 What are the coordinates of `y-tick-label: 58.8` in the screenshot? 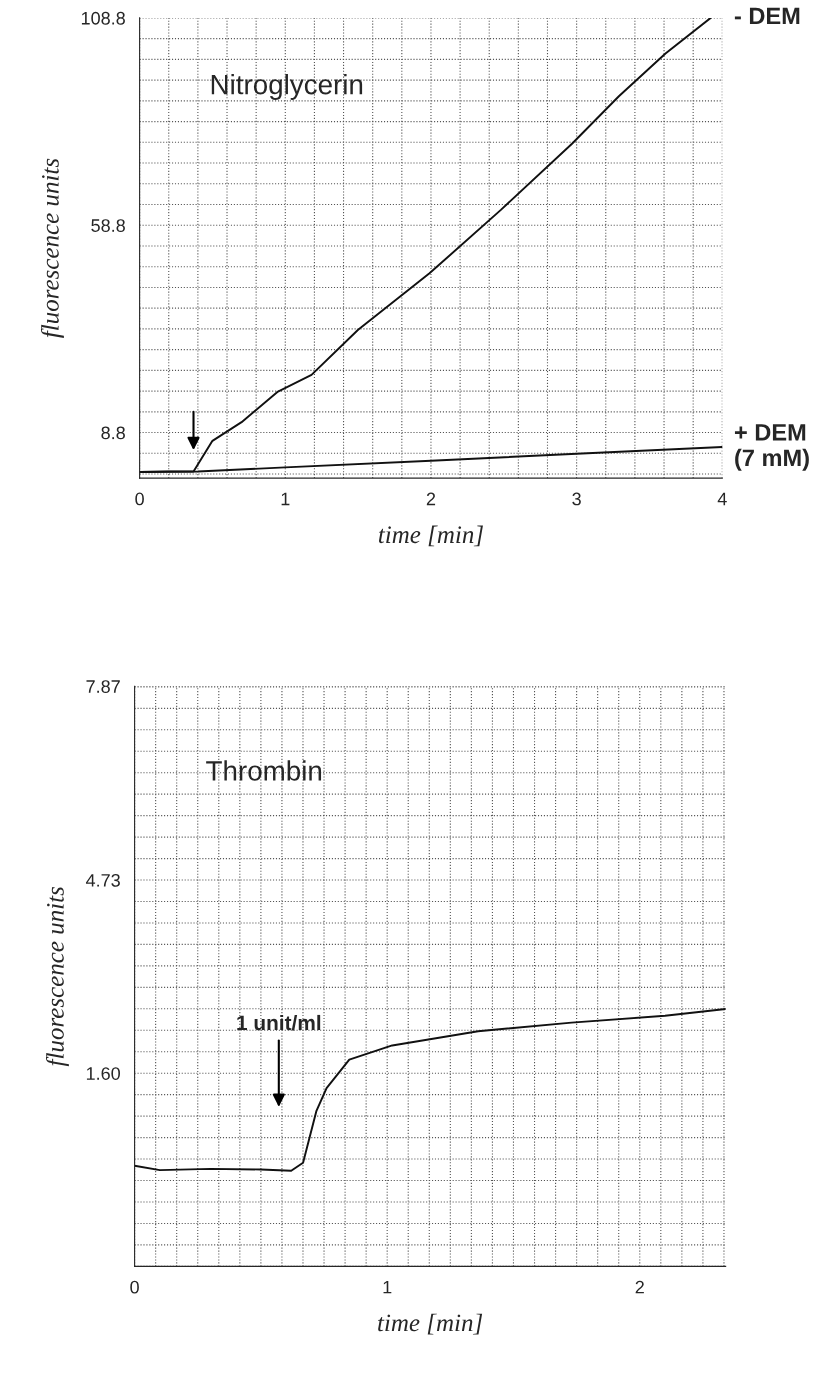 It's located at (108, 225).